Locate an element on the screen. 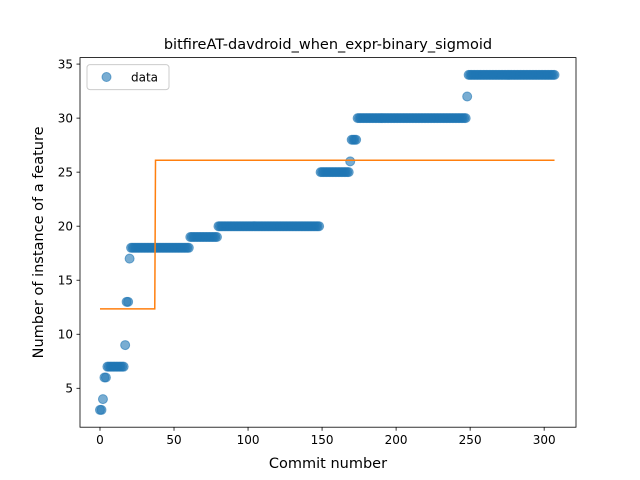  legend-box is located at coordinates (128, 77).